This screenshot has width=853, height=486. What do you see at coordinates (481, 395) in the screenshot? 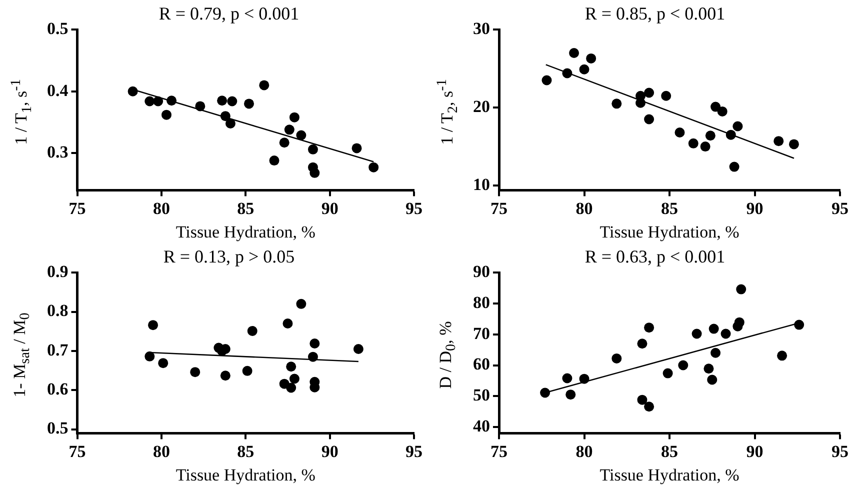
I see `y-tick-label: 50` at bounding box center [481, 395].